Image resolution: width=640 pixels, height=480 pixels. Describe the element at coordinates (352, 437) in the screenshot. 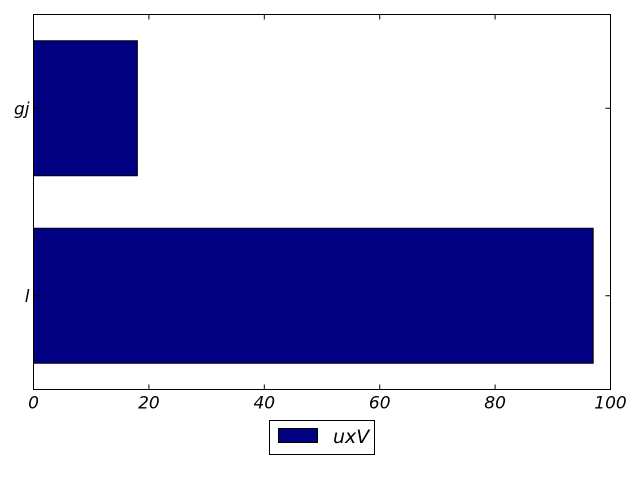

I see `legend-label: uxV` at that location.